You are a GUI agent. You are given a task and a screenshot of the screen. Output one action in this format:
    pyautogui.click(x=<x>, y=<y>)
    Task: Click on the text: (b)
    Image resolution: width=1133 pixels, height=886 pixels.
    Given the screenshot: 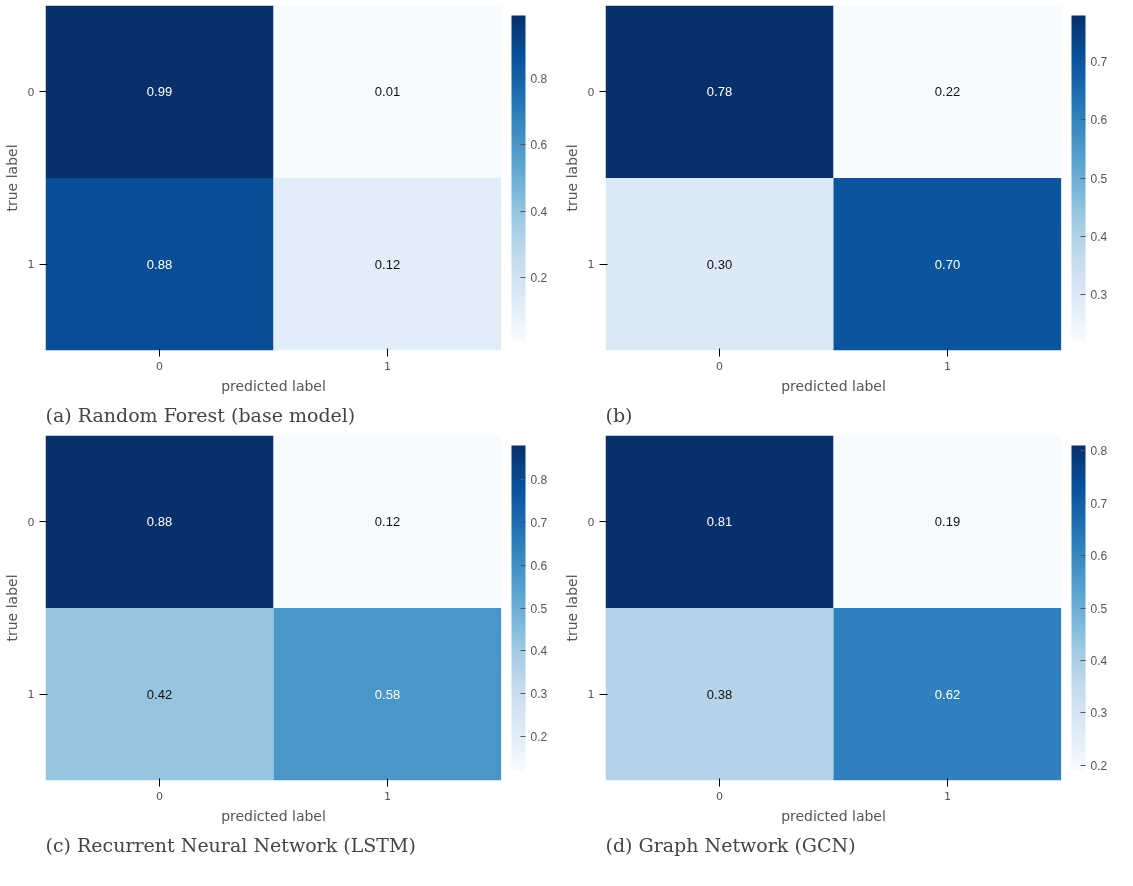 What is the action you would take?
    pyautogui.click(x=619, y=414)
    